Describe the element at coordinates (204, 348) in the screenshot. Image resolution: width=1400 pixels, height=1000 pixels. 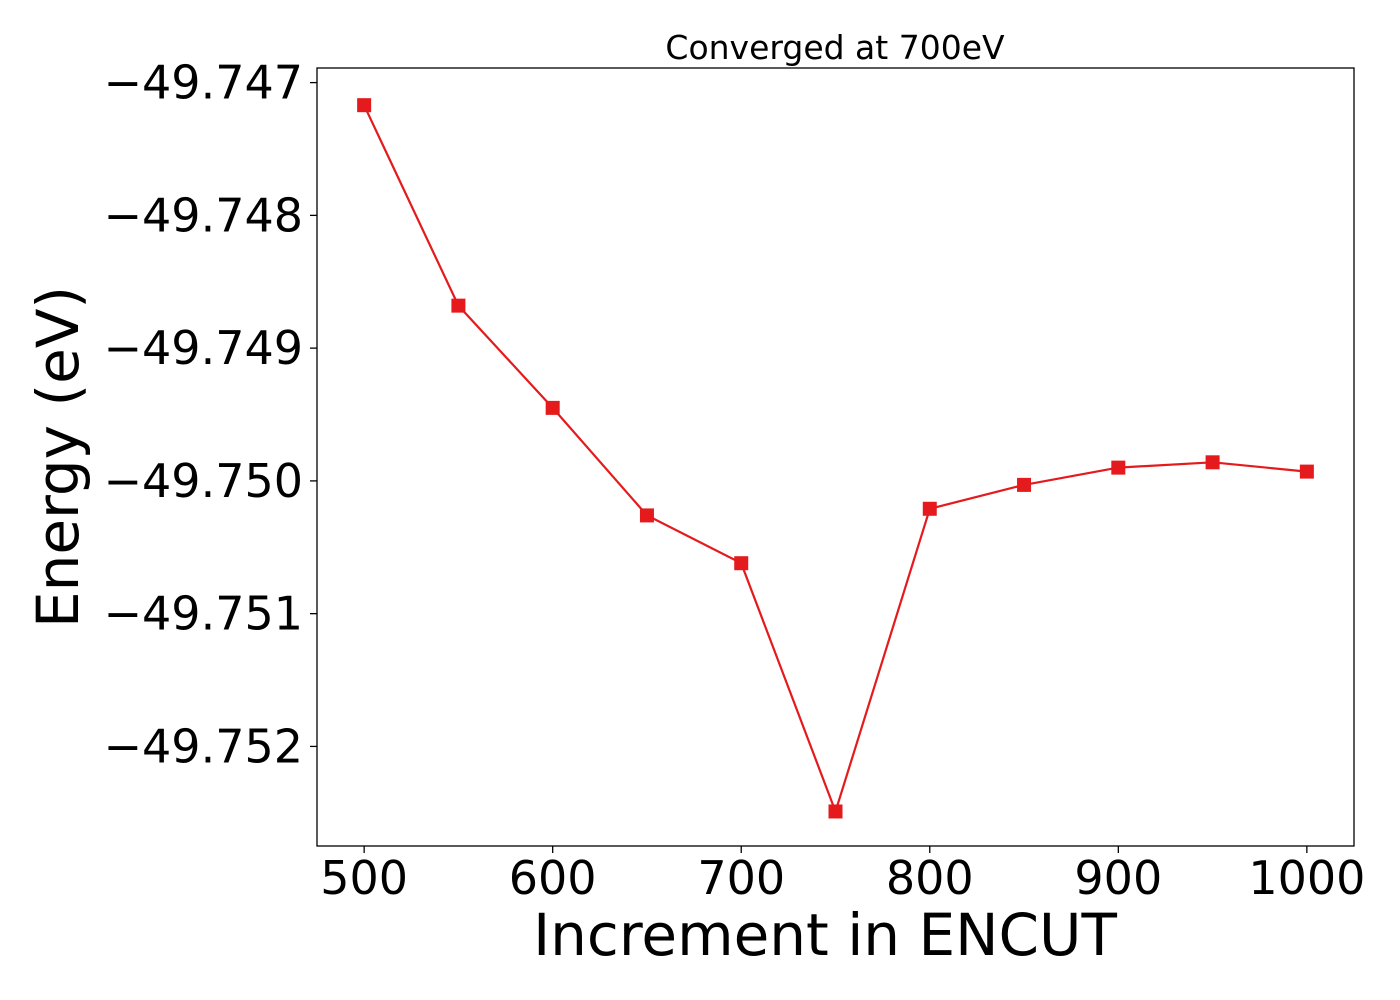
I see `y-tick-label: −49.749` at that location.